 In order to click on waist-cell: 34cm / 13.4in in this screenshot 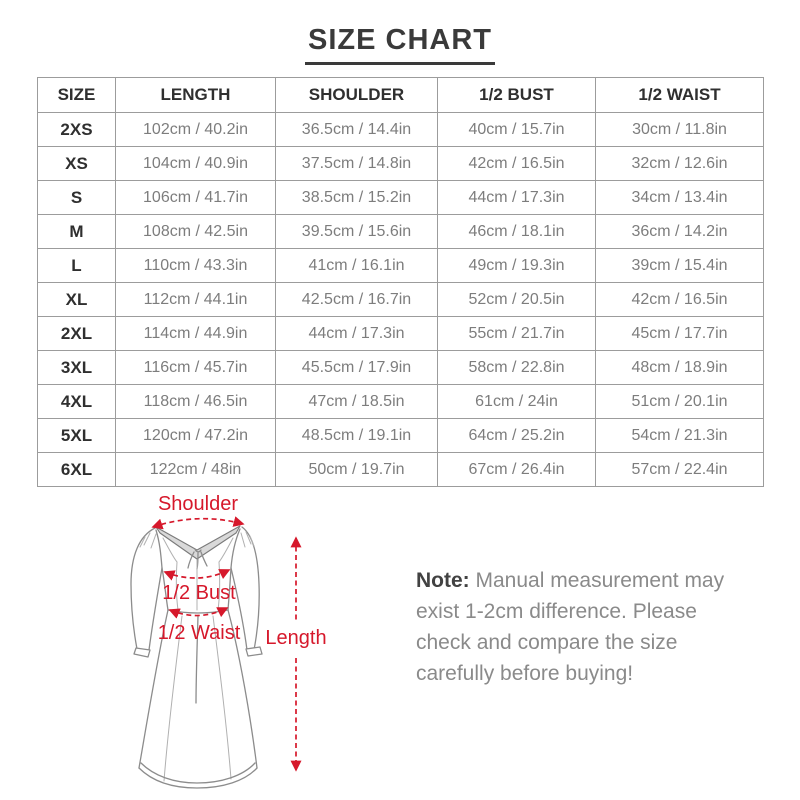, I will do `click(679, 197)`.